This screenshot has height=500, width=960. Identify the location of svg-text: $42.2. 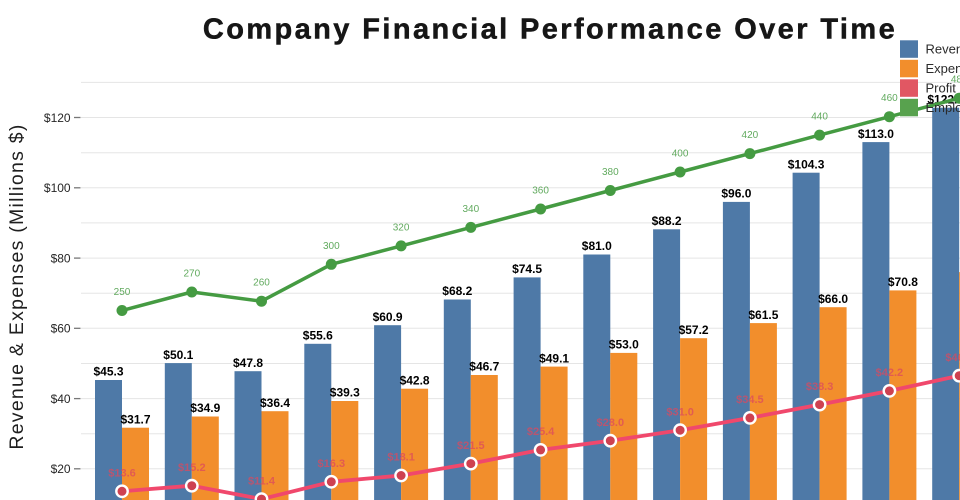
(890, 373).